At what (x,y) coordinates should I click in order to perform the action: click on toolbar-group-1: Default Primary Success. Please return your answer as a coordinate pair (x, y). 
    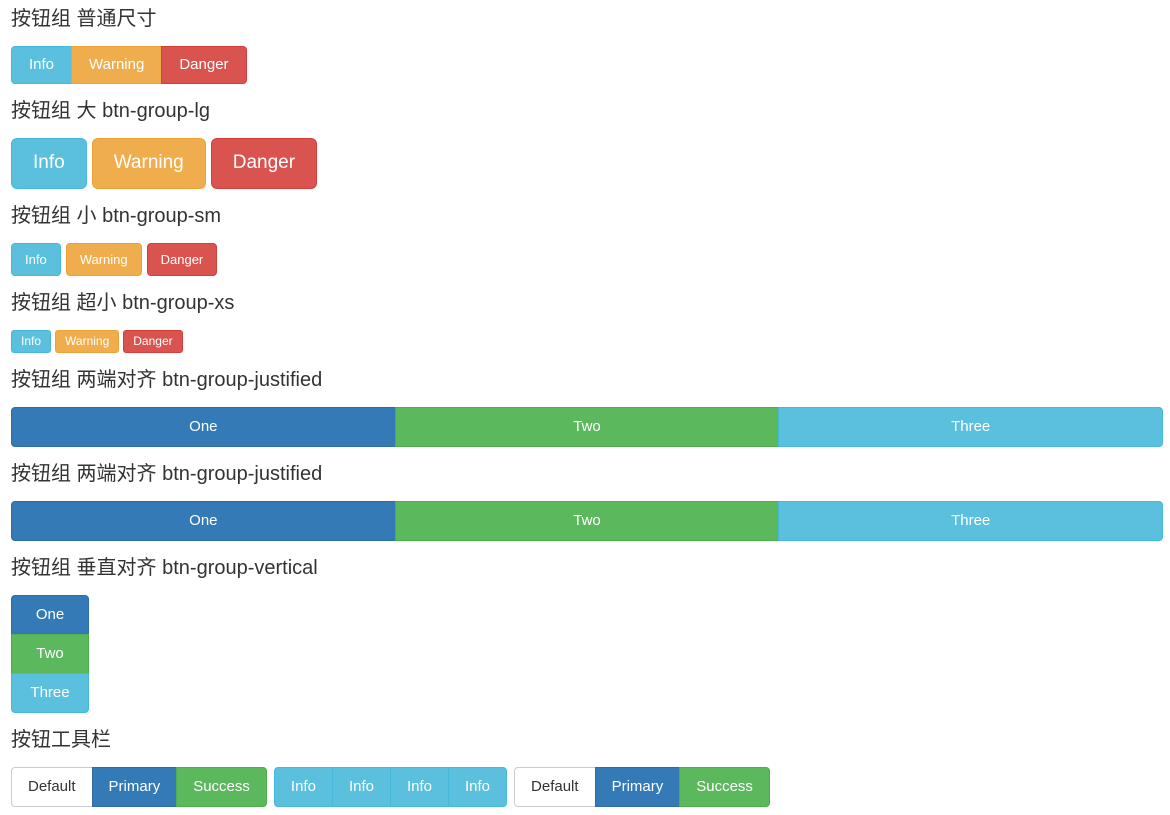
    Looking at the image, I should click on (139, 786).